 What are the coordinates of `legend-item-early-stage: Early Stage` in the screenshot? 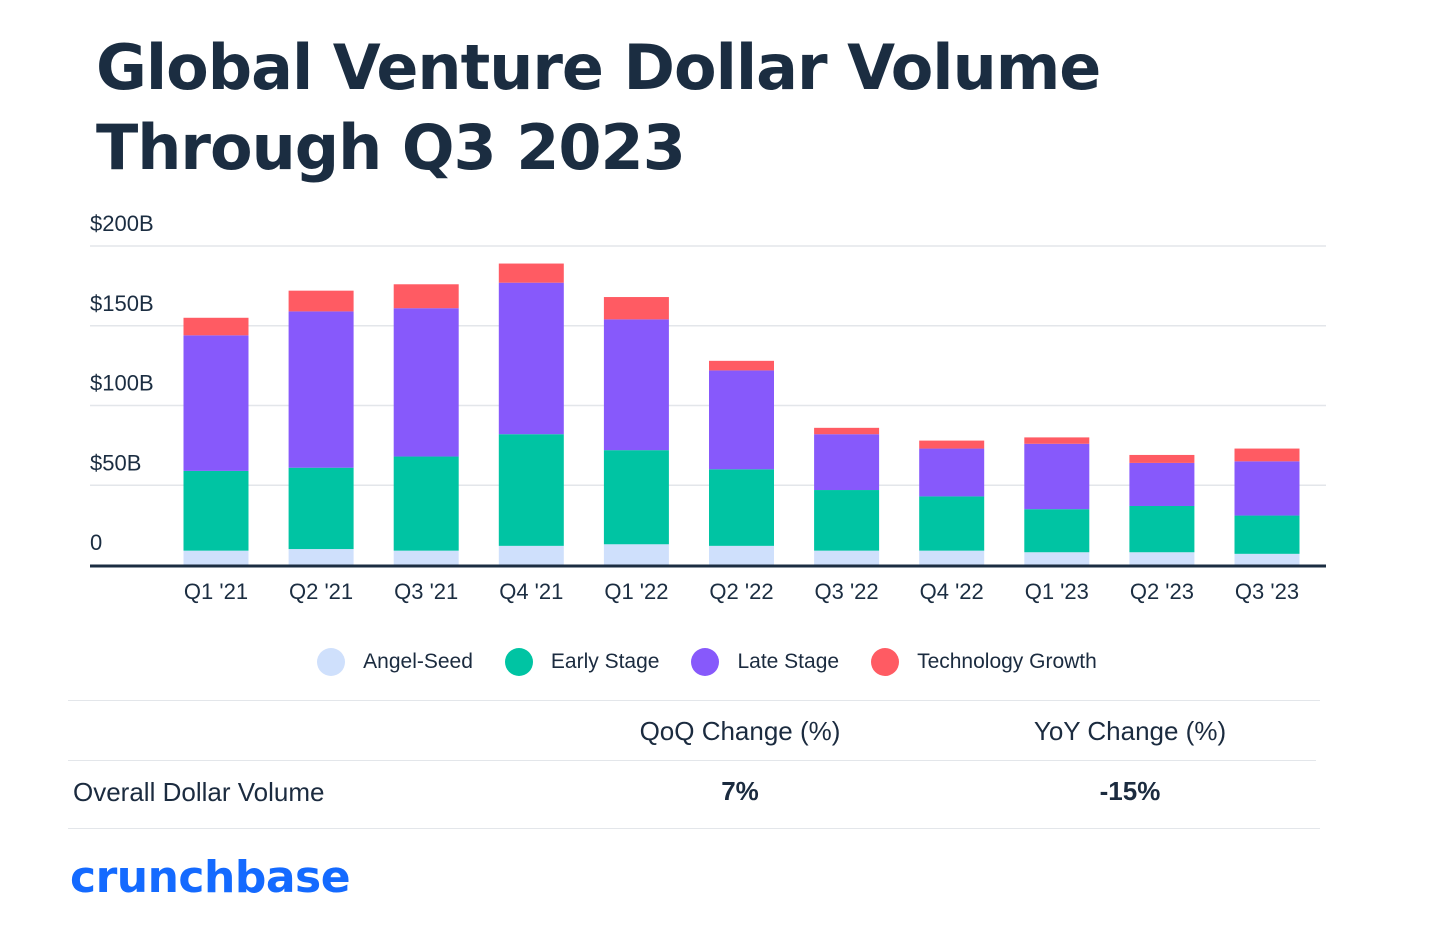 It's located at (582, 662).